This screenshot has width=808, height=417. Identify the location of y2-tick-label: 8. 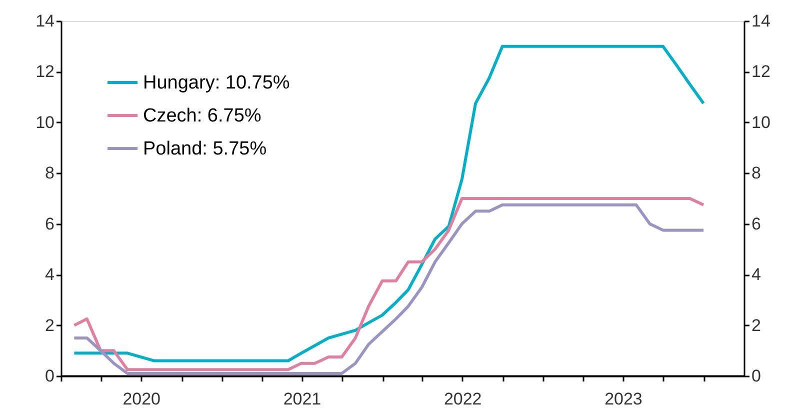
(756, 173).